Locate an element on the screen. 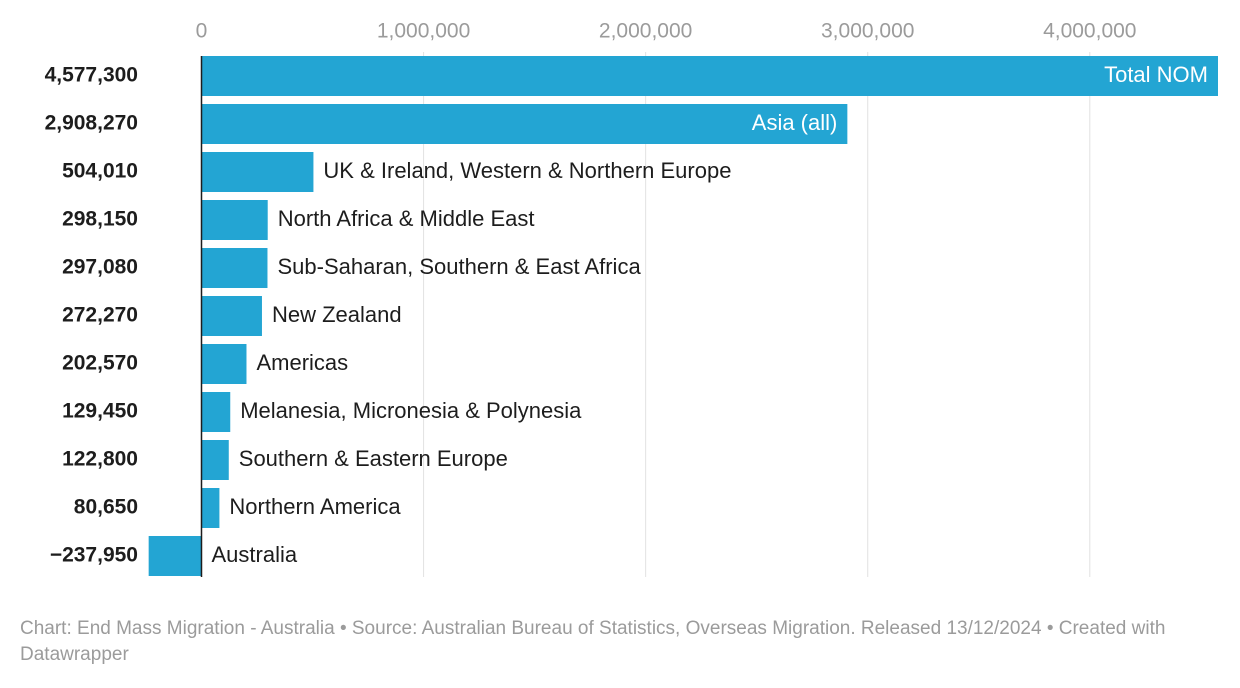 The height and width of the screenshot is (688, 1240). bar-value-label: 202,570 is located at coordinates (100, 363).